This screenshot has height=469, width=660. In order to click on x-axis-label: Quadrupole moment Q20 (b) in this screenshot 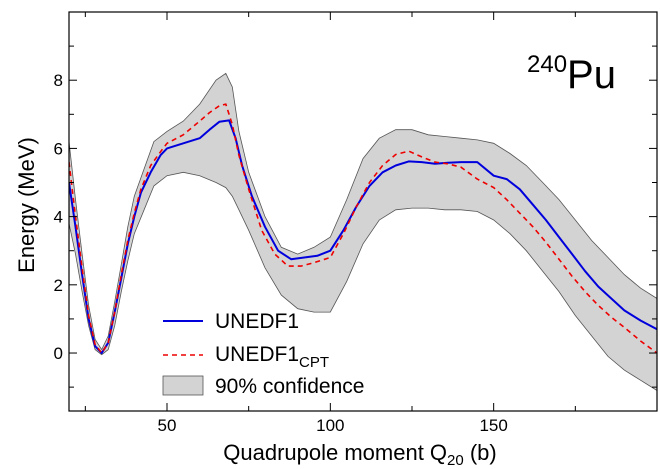, I will do `click(359, 454)`.